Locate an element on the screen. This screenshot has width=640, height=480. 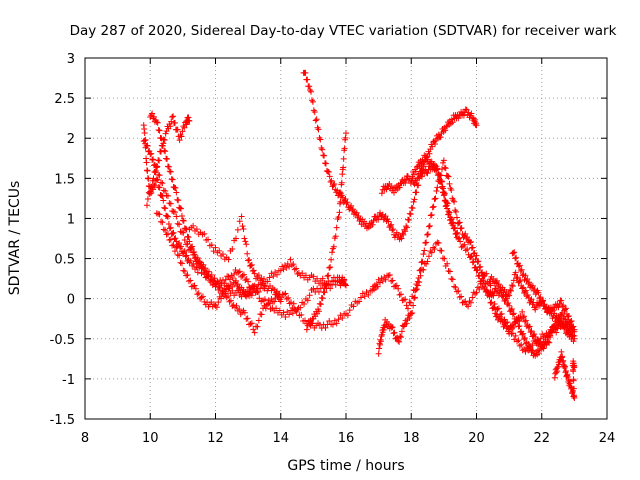
y-tick-label: 1.5 is located at coordinates (64, 179).